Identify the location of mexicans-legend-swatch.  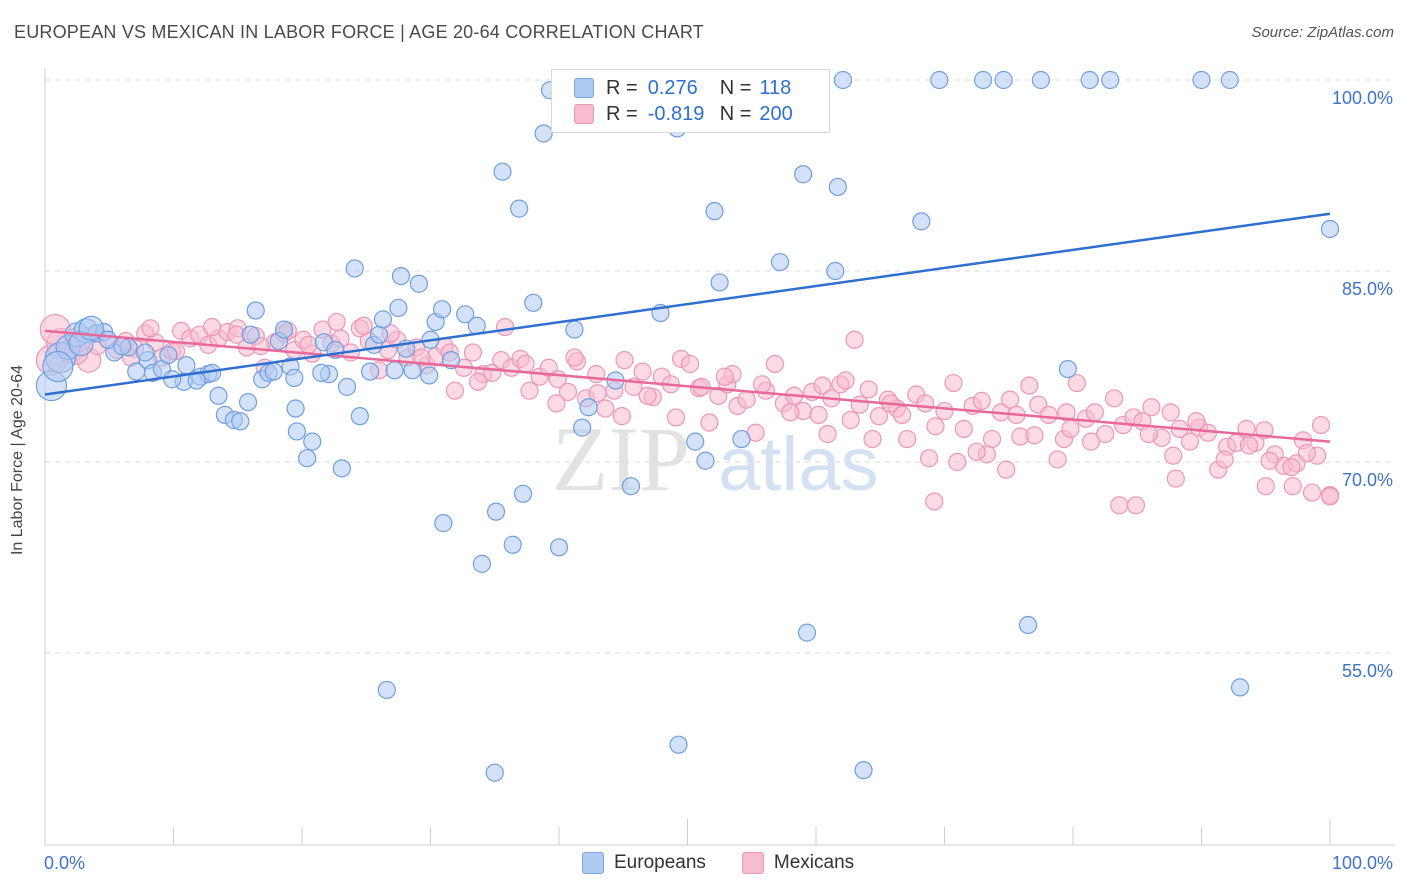
(752, 863).